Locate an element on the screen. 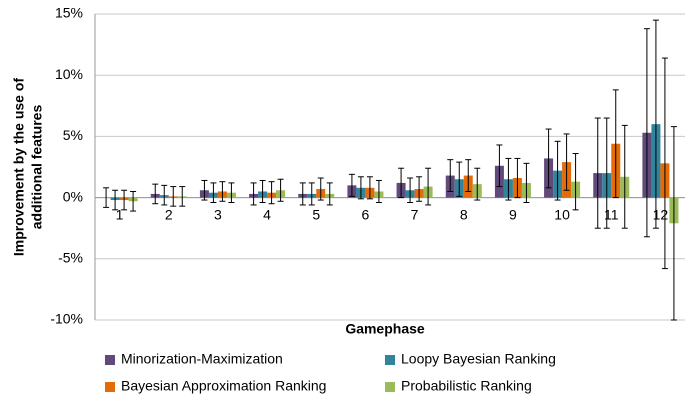  x-tick-label: 5 is located at coordinates (316, 214).